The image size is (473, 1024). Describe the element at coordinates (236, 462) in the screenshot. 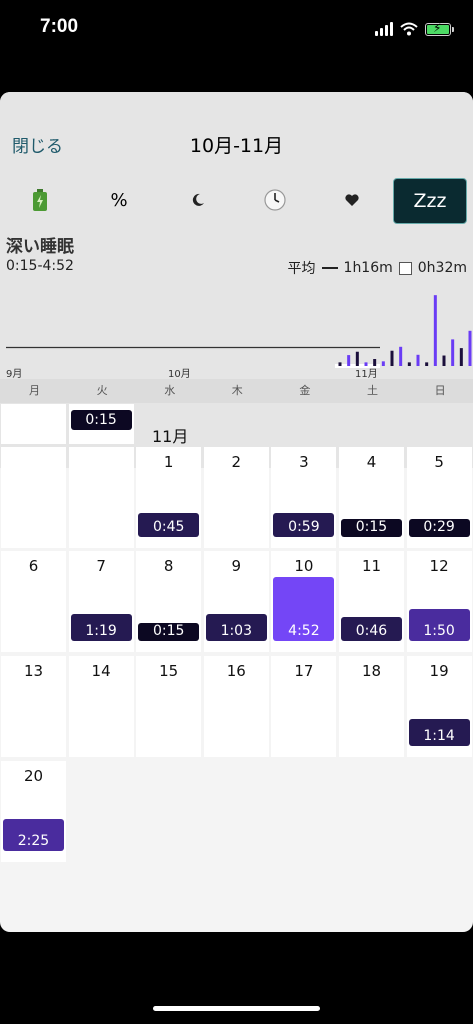

I see `day-number: 2` at that location.